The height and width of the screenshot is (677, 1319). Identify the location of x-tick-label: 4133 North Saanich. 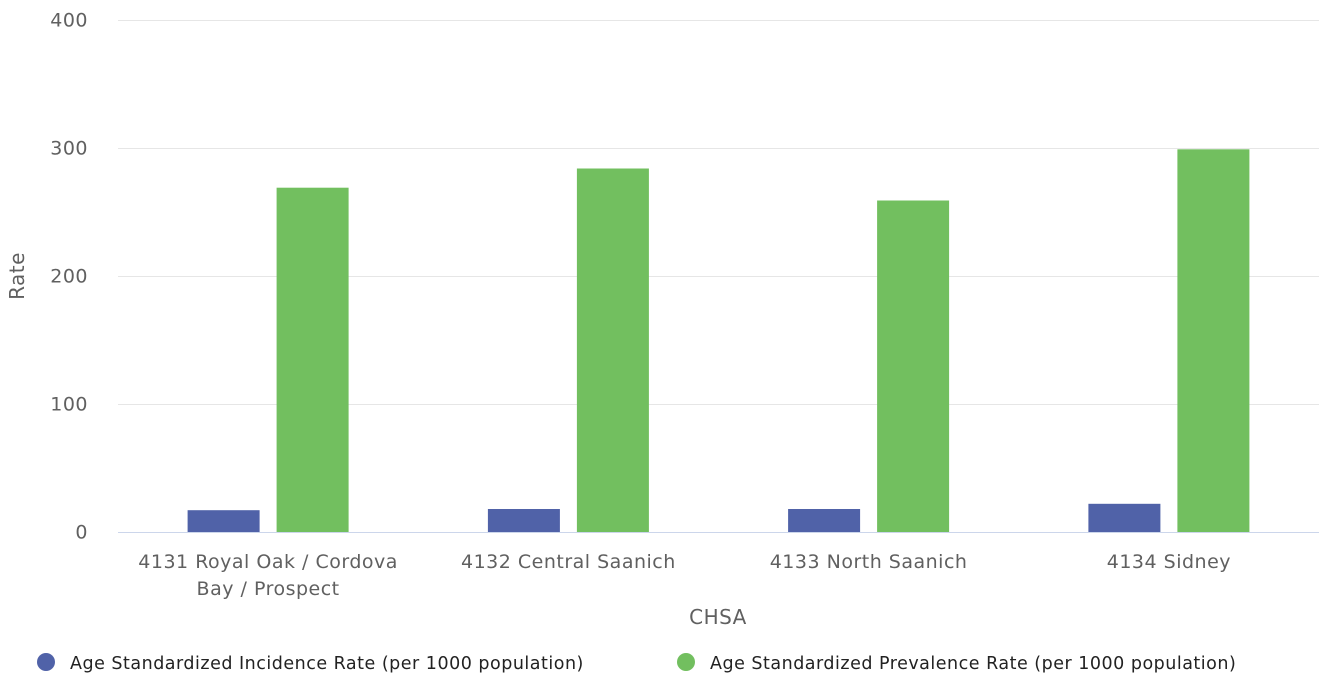
(869, 562).